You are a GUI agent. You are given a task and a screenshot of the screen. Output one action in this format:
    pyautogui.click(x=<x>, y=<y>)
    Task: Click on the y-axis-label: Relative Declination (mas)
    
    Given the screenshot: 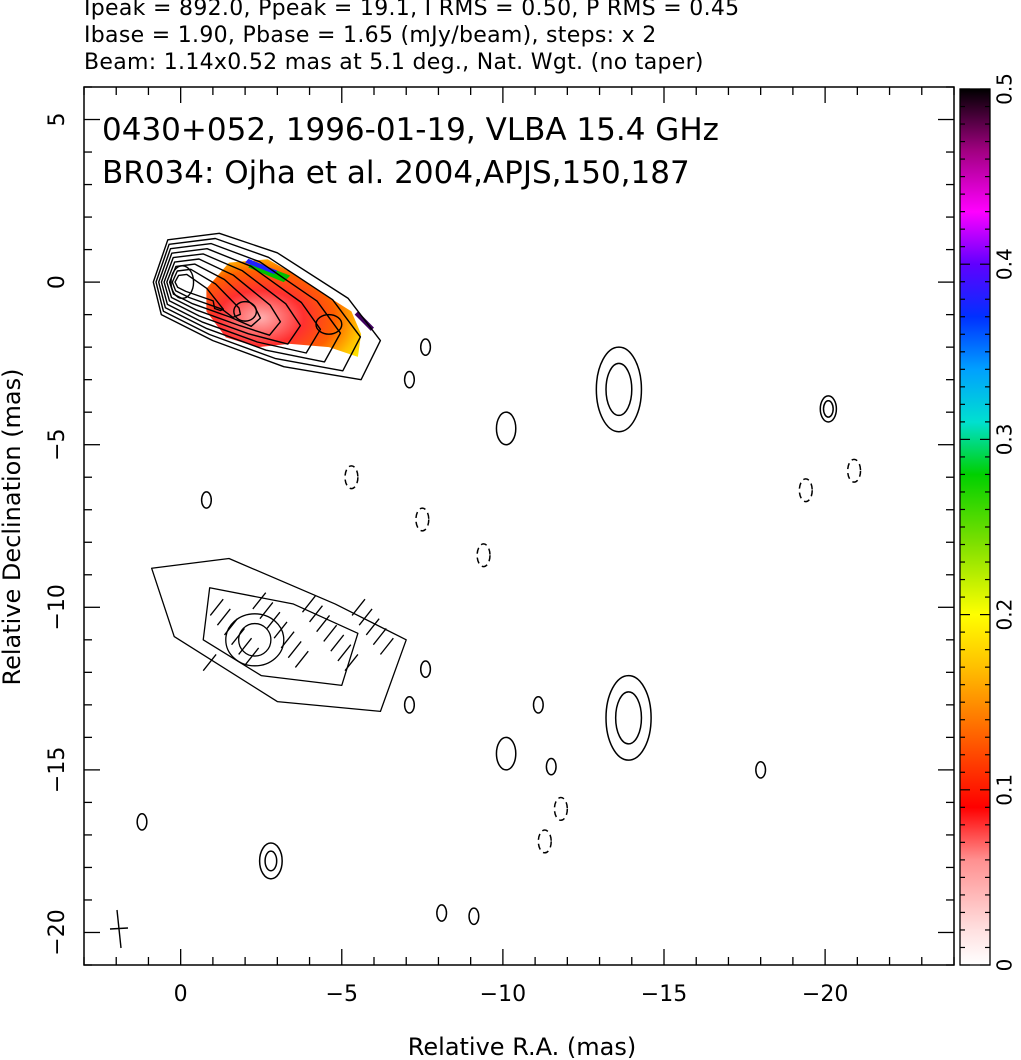 What is the action you would take?
    pyautogui.click(x=13, y=526)
    